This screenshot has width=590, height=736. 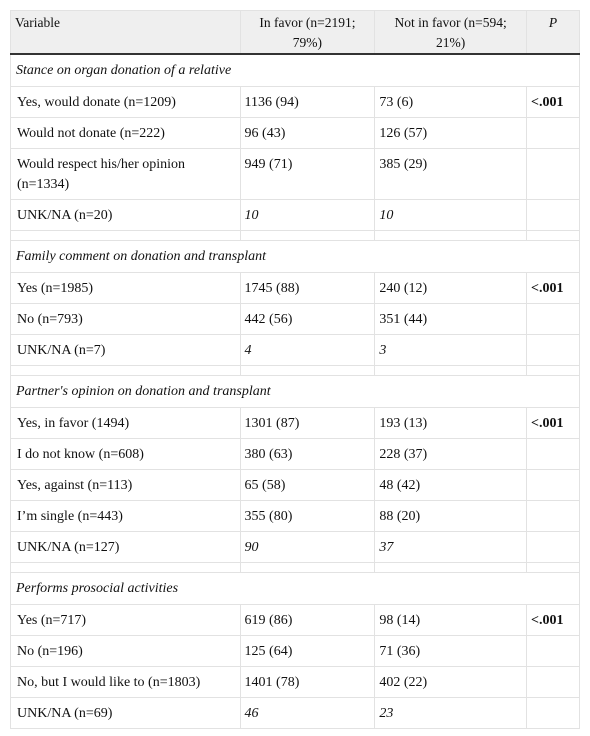 I want to click on cell: 355 (80), so click(x=307, y=515).